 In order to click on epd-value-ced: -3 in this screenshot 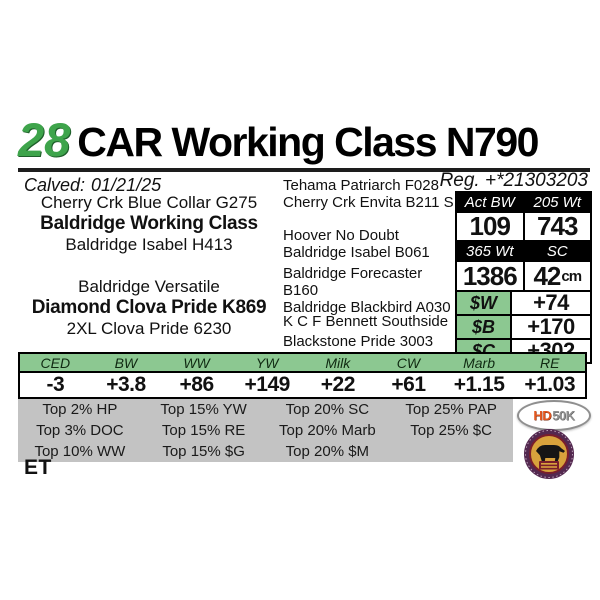, I will do `click(55, 384)`.